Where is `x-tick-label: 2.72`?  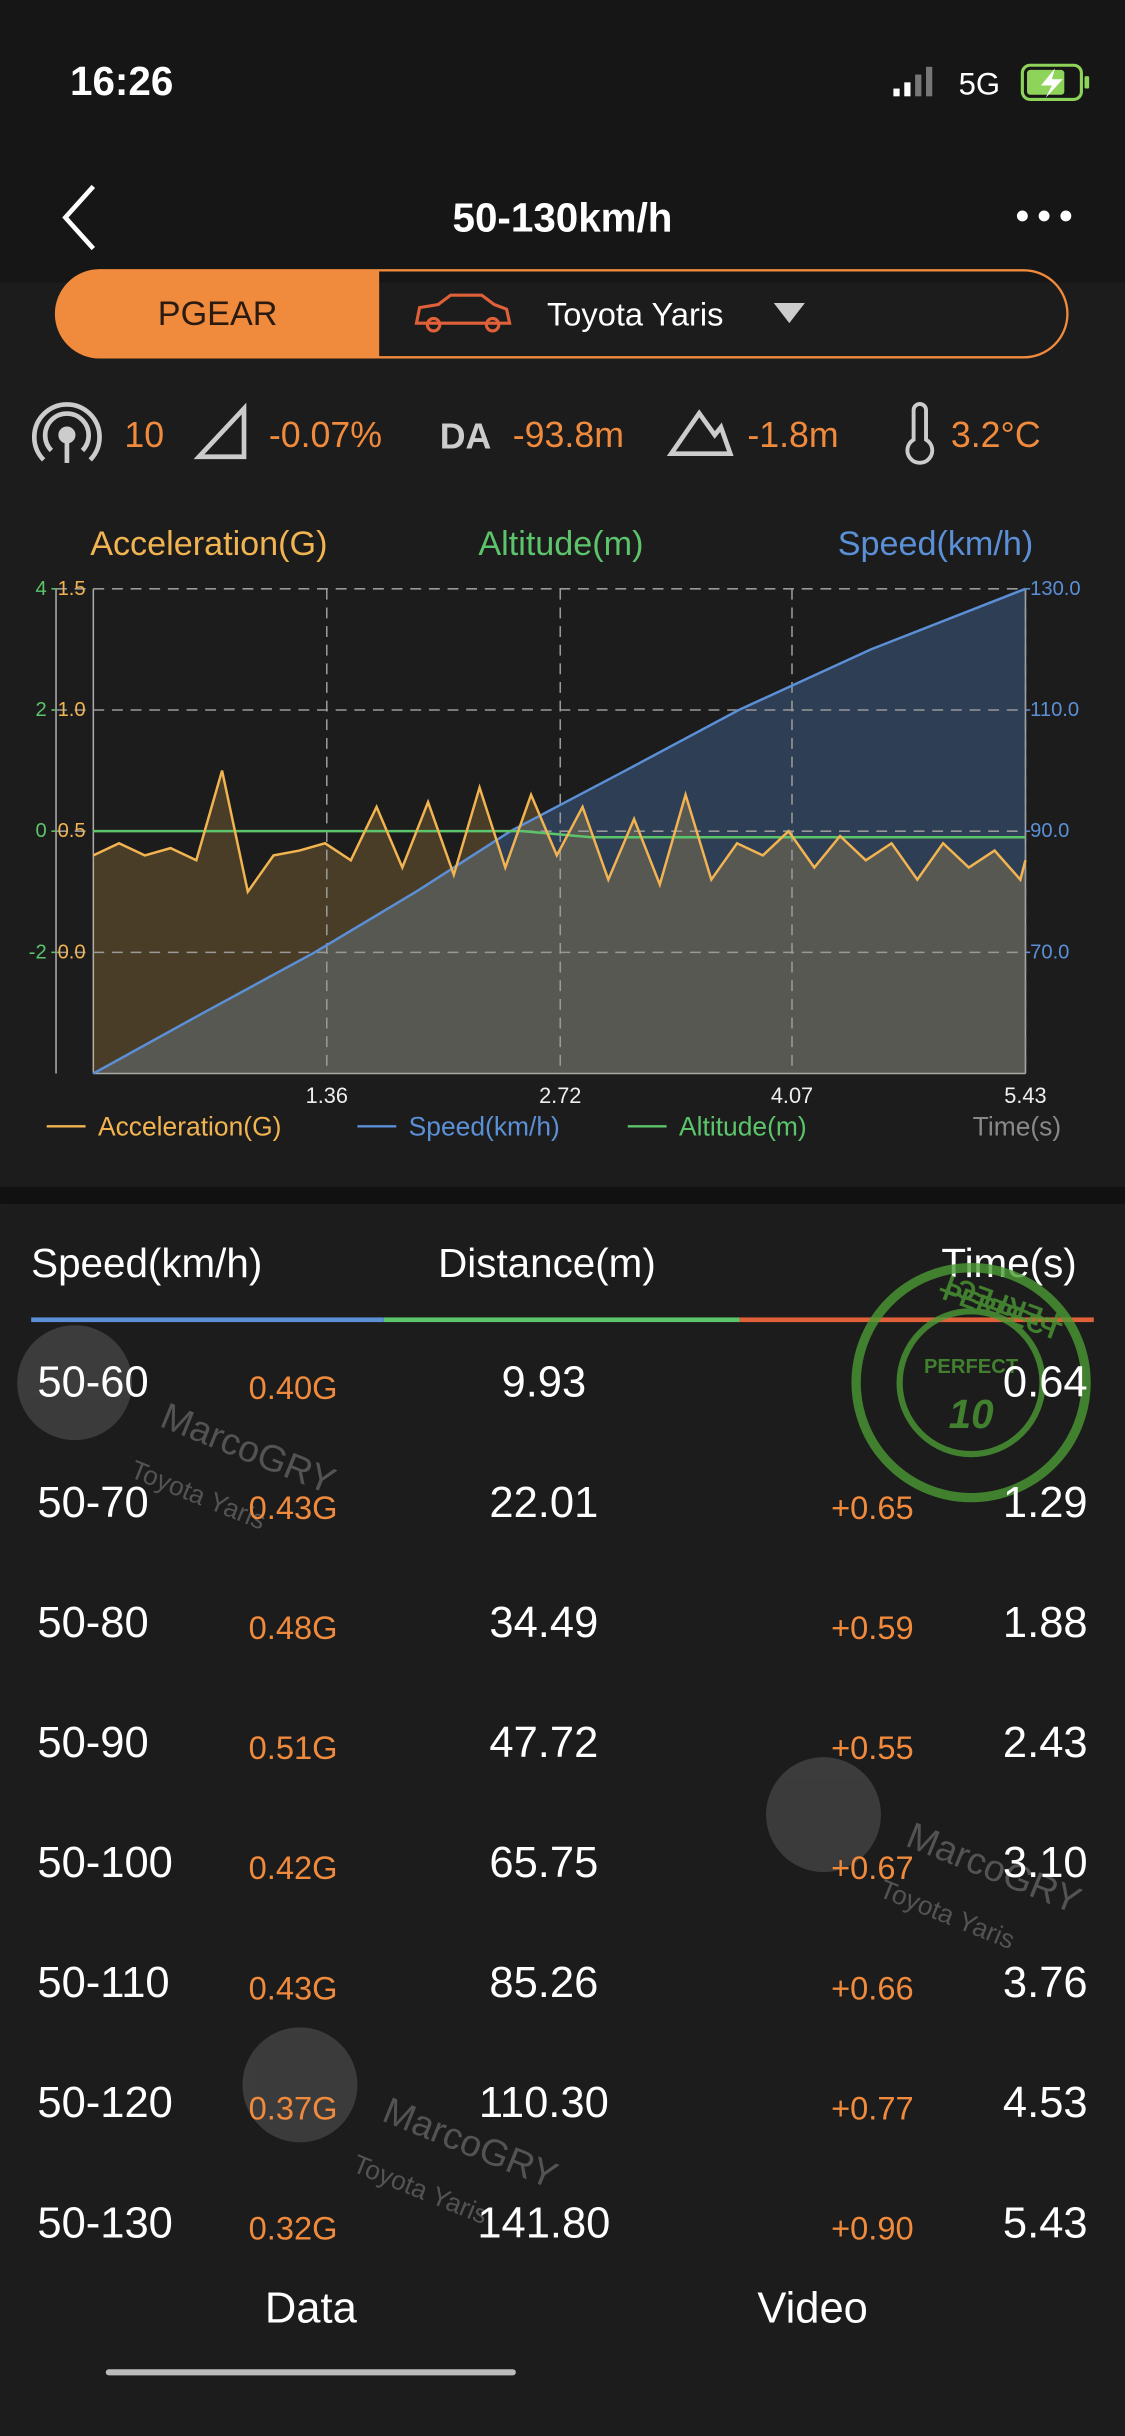
x-tick-label: 2.72 is located at coordinates (560, 1095).